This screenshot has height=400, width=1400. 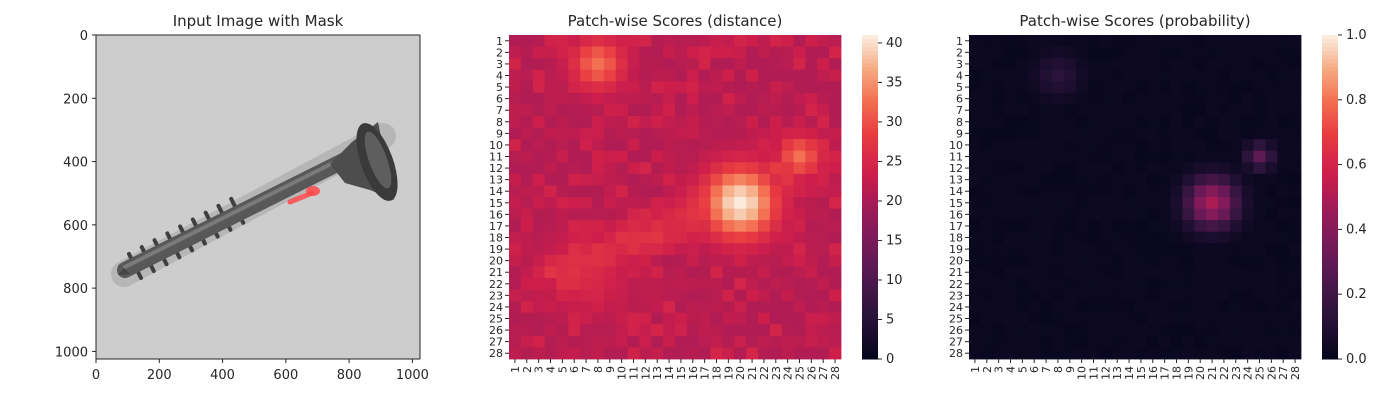 What do you see at coordinates (894, 280) in the screenshot?
I see `colorbar-tick-label: 10` at bounding box center [894, 280].